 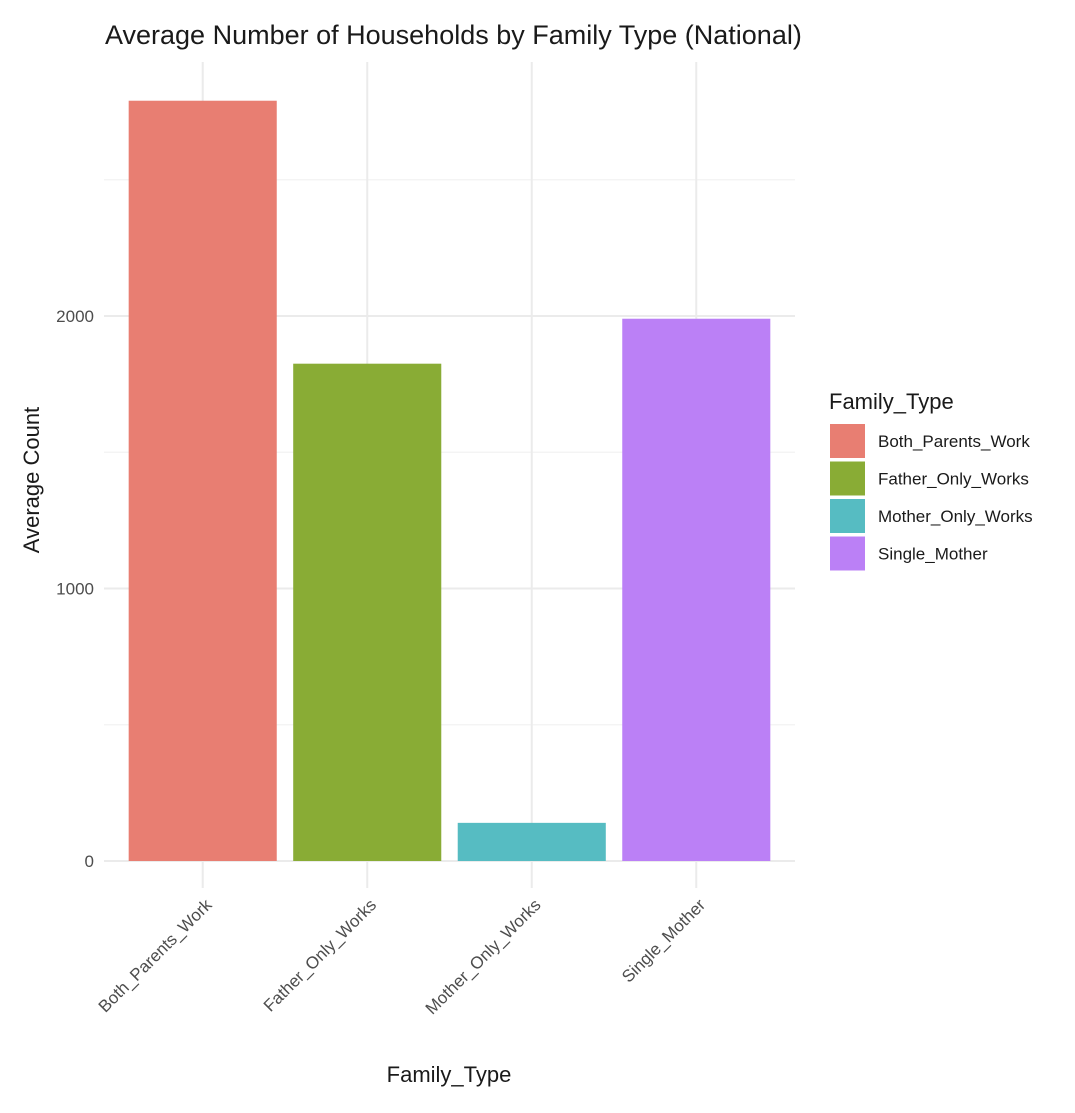 I want to click on y-tick-label: 1000, so click(x=75, y=589).